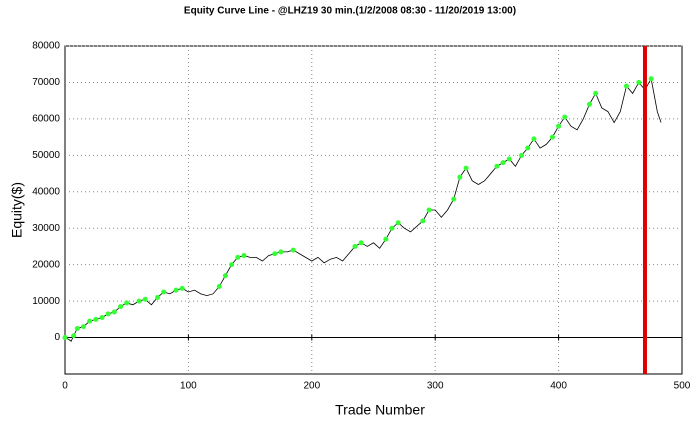  Describe the element at coordinates (46, 155) in the screenshot. I see `y-tick-label: 50000` at that location.